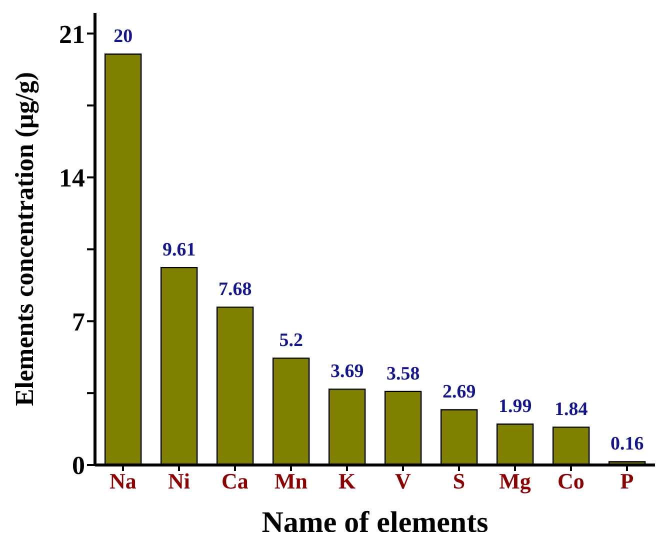 The height and width of the screenshot is (540, 665). Describe the element at coordinates (25, 239) in the screenshot. I see `y-axis-title: Elements concentration (µg/g)` at that location.